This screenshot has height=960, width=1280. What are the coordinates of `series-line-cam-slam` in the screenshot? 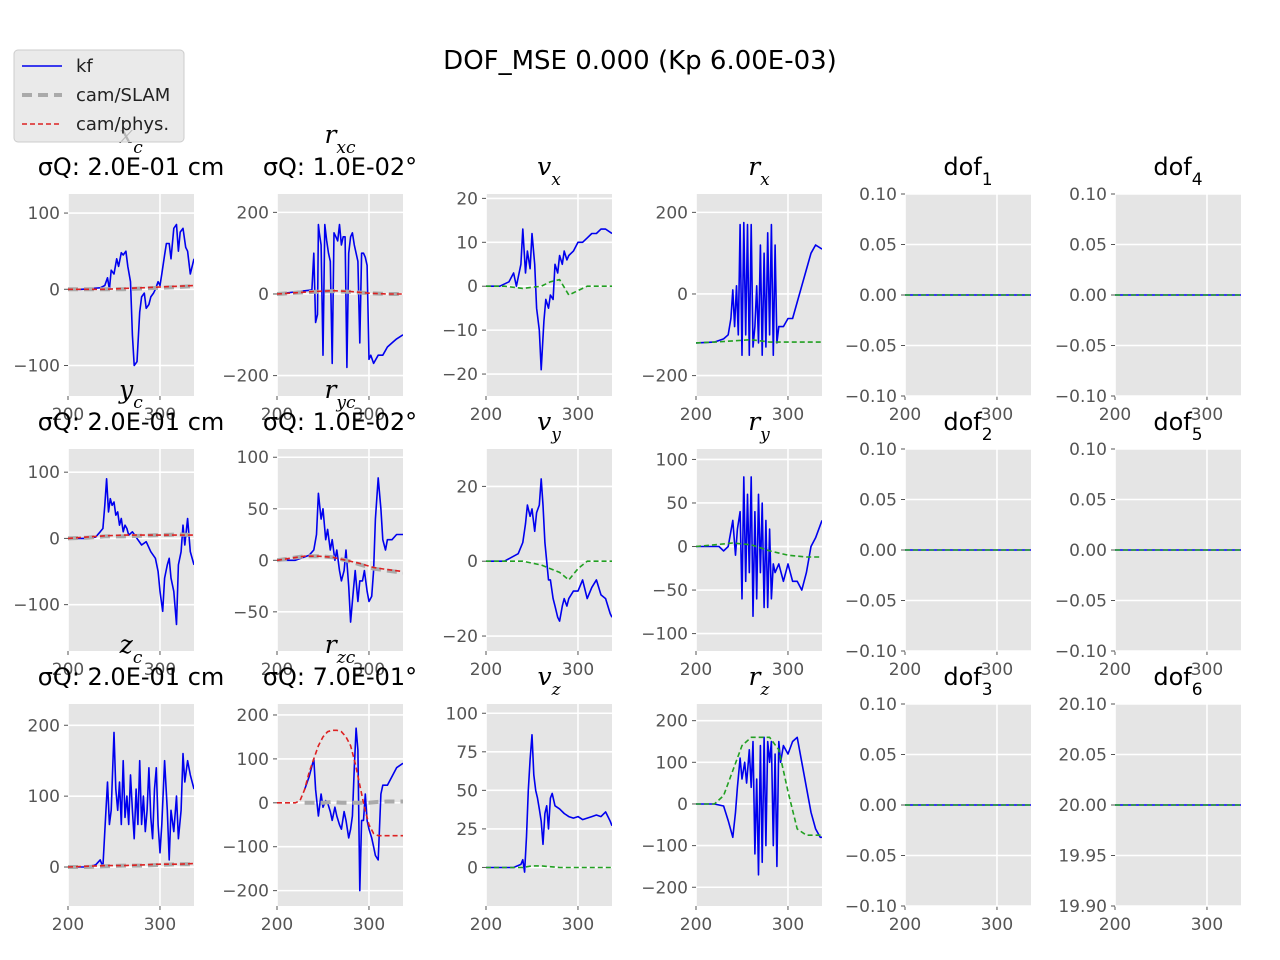 It's located at (353, 802).